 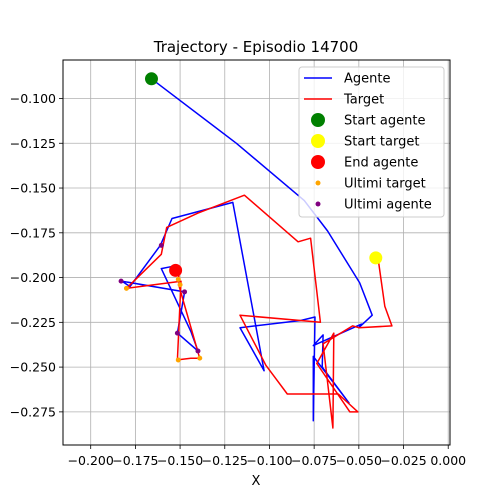 I want to click on legend-label-ultimi-target: Ultimi target, so click(x=385, y=184).